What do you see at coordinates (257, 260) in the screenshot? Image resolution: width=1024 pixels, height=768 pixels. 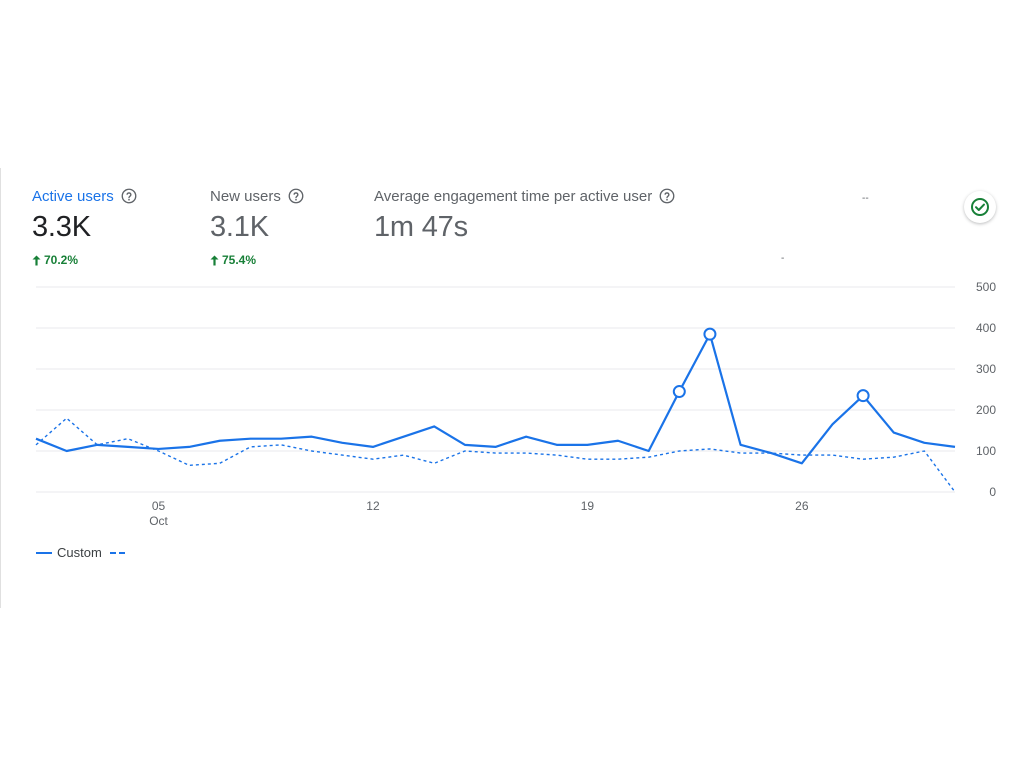 I see `metric-change: 75.4%` at bounding box center [257, 260].